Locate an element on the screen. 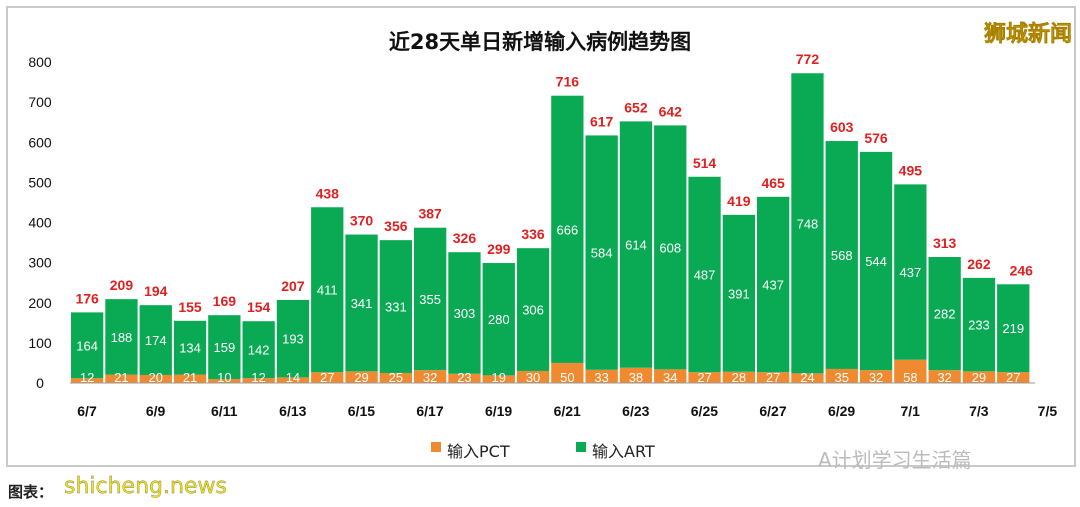  total-value-label: 514 is located at coordinates (705, 163).